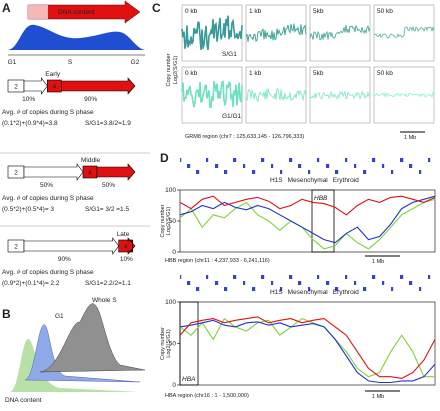 Image resolution: width=440 pixels, height=411 pixels. Describe the element at coordinates (321, 198) in the screenshot. I see `gene-label: HBB` at that location.